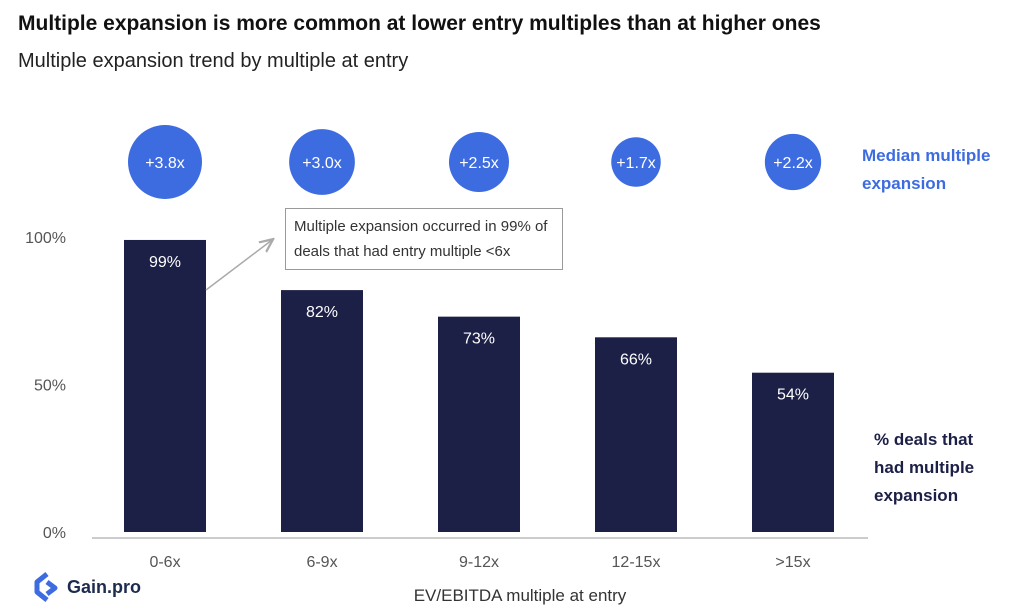 The width and height of the screenshot is (1024, 612). Describe the element at coordinates (520, 595) in the screenshot. I see `x-axis-label: EV/EBITDA multiple at entry` at that location.